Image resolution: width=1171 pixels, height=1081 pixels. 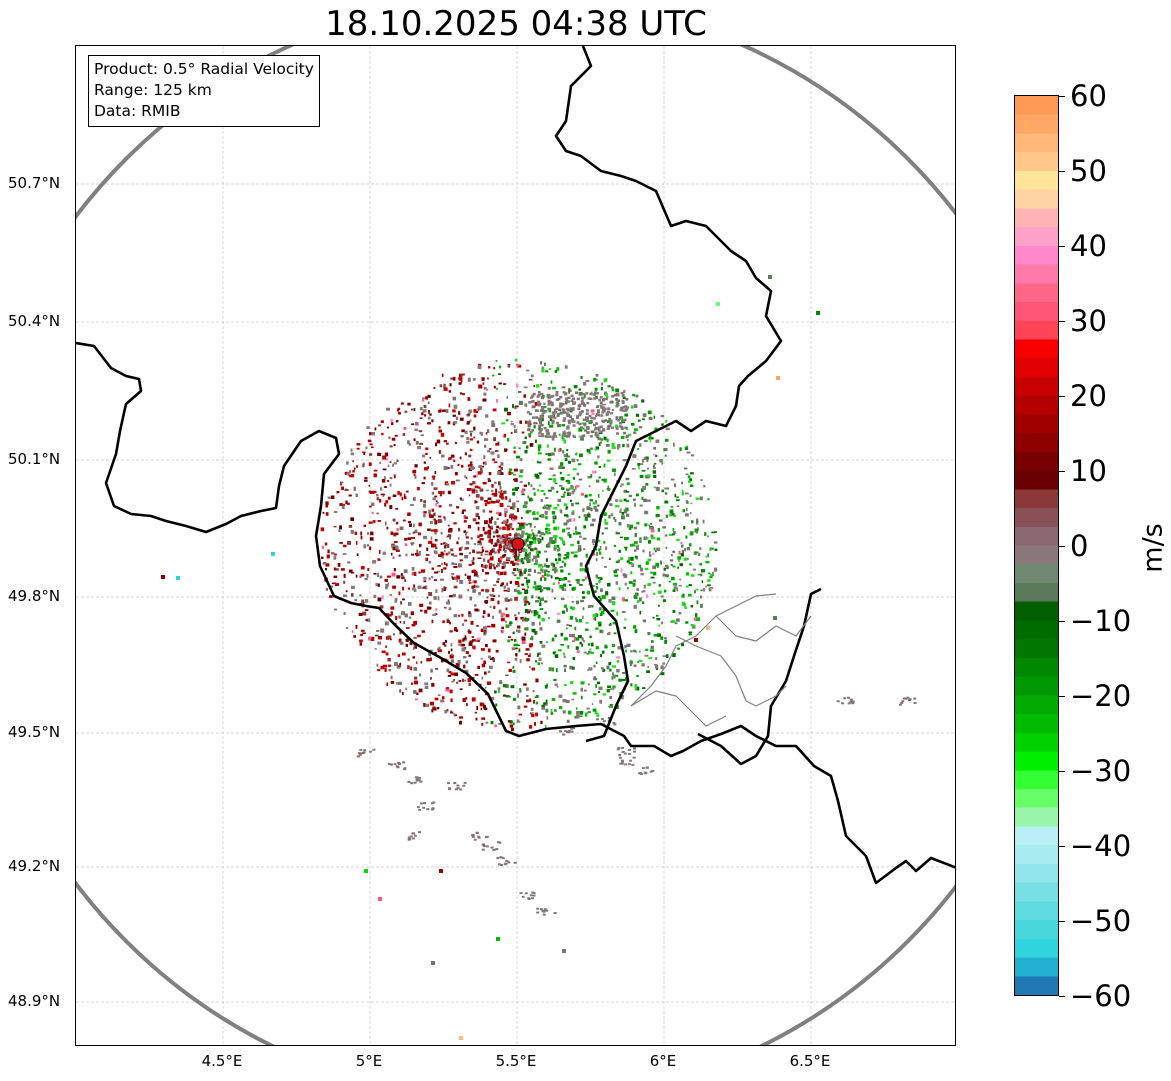 What do you see at coordinates (34, 1001) in the screenshot?
I see `lat-tick-label: 48.9°N` at bounding box center [34, 1001].